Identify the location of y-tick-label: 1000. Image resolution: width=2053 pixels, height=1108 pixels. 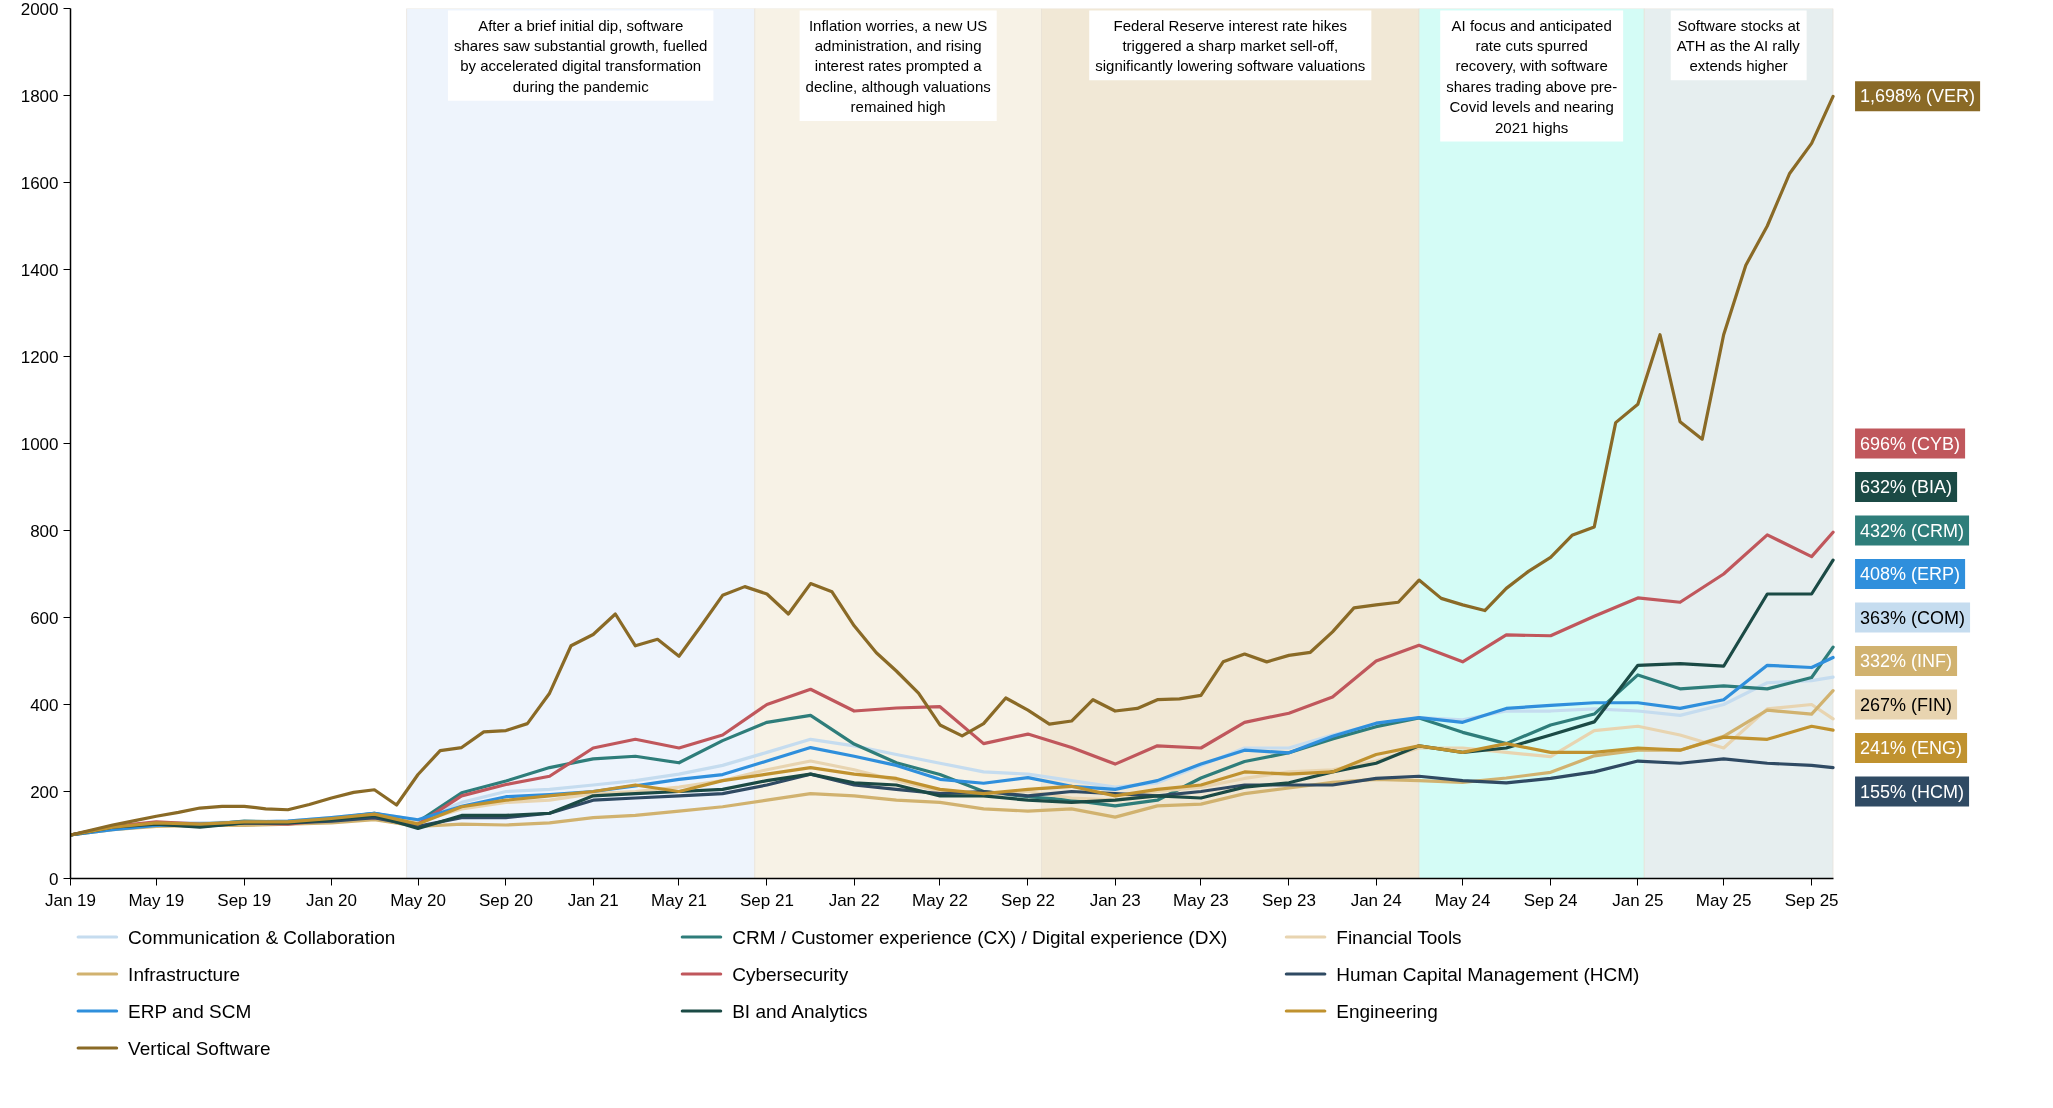
(39, 444).